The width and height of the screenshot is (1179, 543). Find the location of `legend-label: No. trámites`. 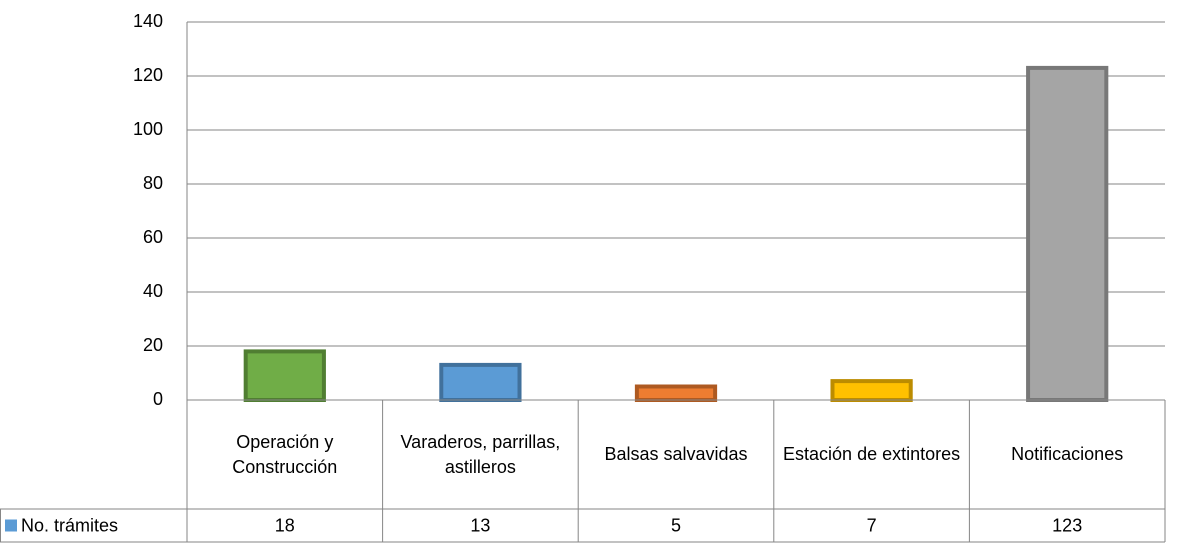

legend-label: No. trámites is located at coordinates (69, 525).